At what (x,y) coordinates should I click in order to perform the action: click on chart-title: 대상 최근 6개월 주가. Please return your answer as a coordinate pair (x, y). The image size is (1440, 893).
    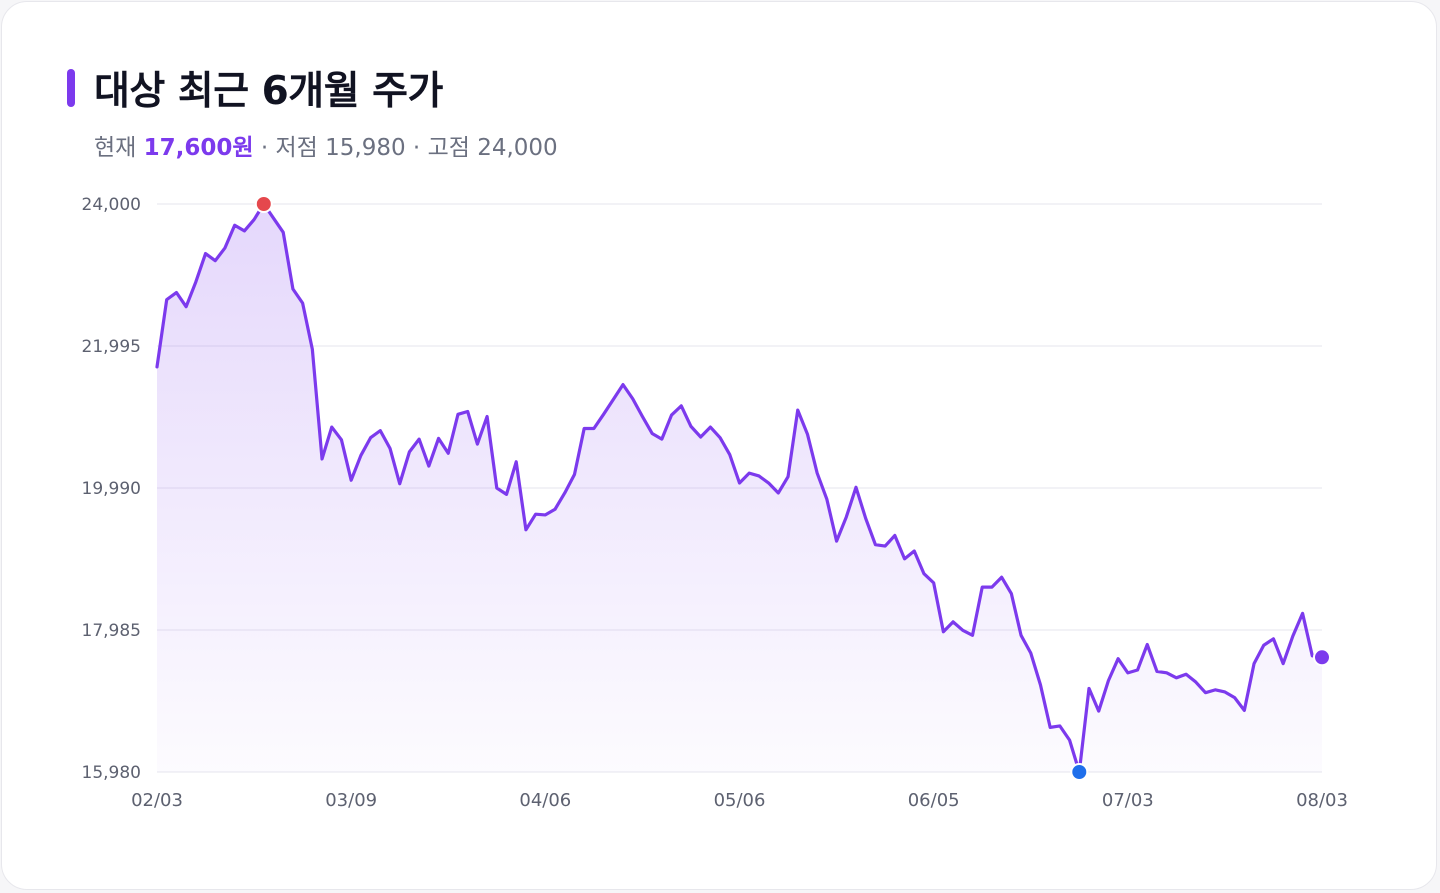
    Looking at the image, I should click on (268, 91).